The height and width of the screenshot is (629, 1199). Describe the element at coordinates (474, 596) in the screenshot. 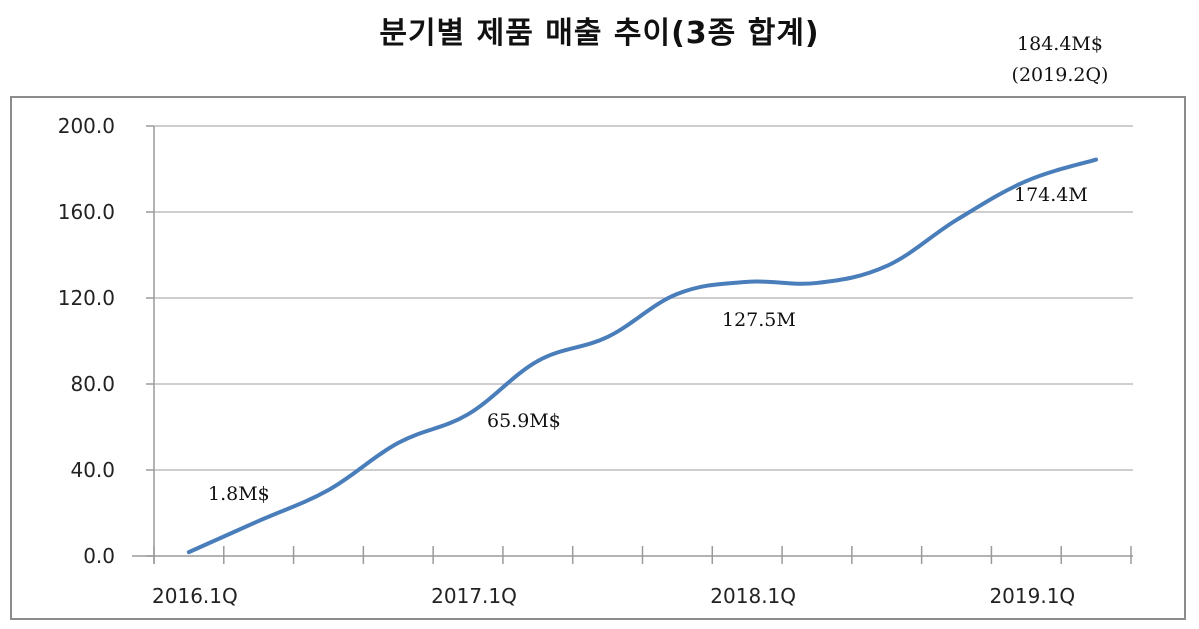

I see `x-tick-label: 2017.1Q` at that location.